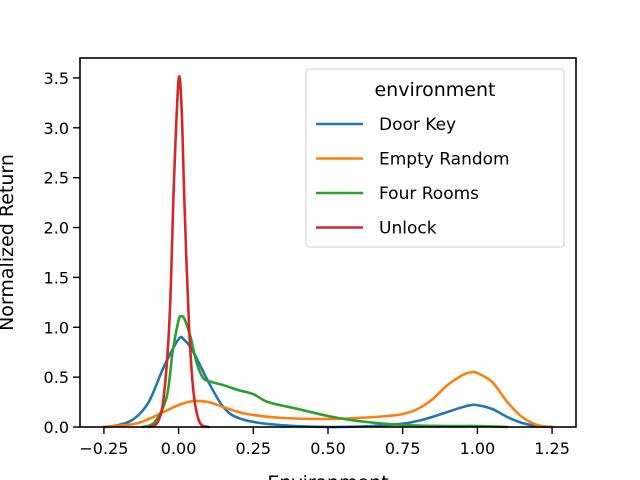 The height and width of the screenshot is (480, 640). I want to click on y-tick-label: 3.5, so click(56, 78).